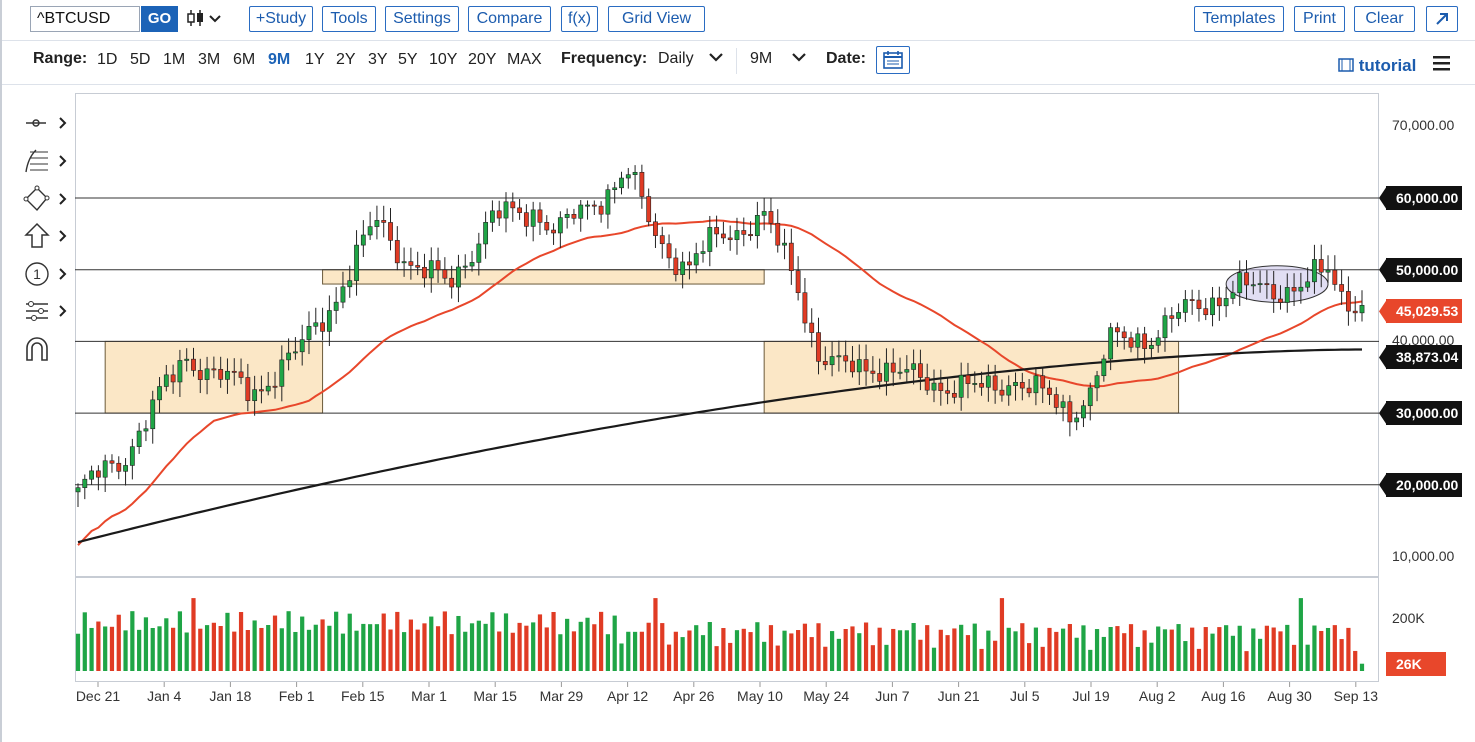 This screenshot has height=742, width=1475. What do you see at coordinates (524, 59) in the screenshot?
I see `range-max: MAX` at bounding box center [524, 59].